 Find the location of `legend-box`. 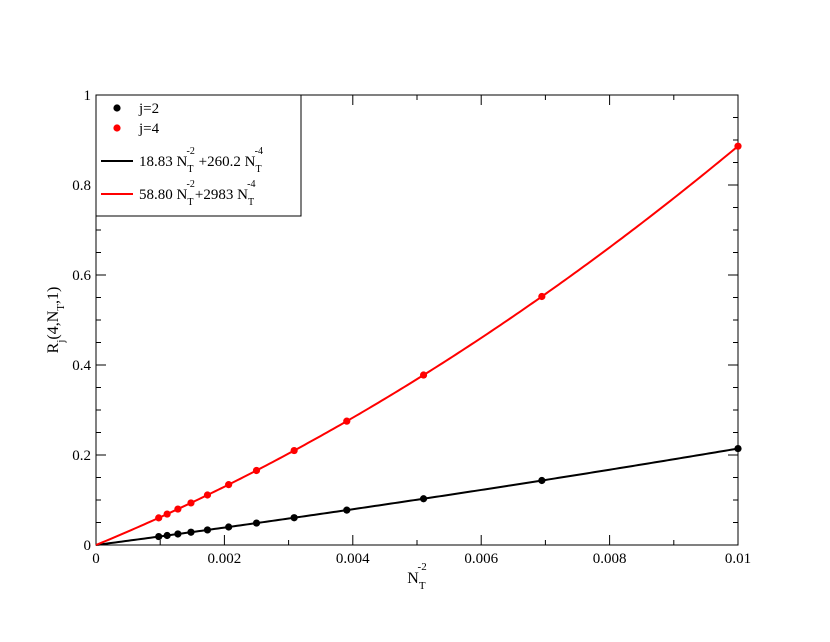

legend-box is located at coordinates (198, 155).